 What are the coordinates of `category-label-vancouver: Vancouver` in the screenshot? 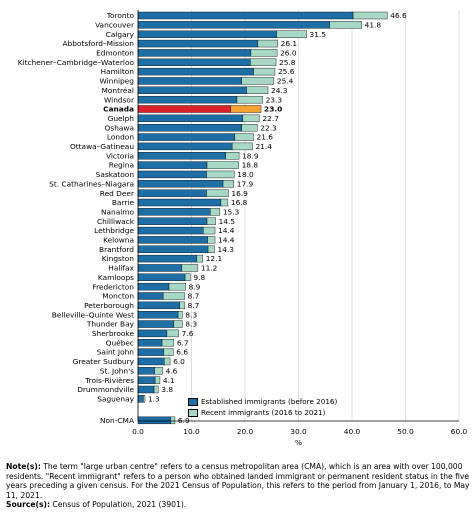 It's located at (115, 24).